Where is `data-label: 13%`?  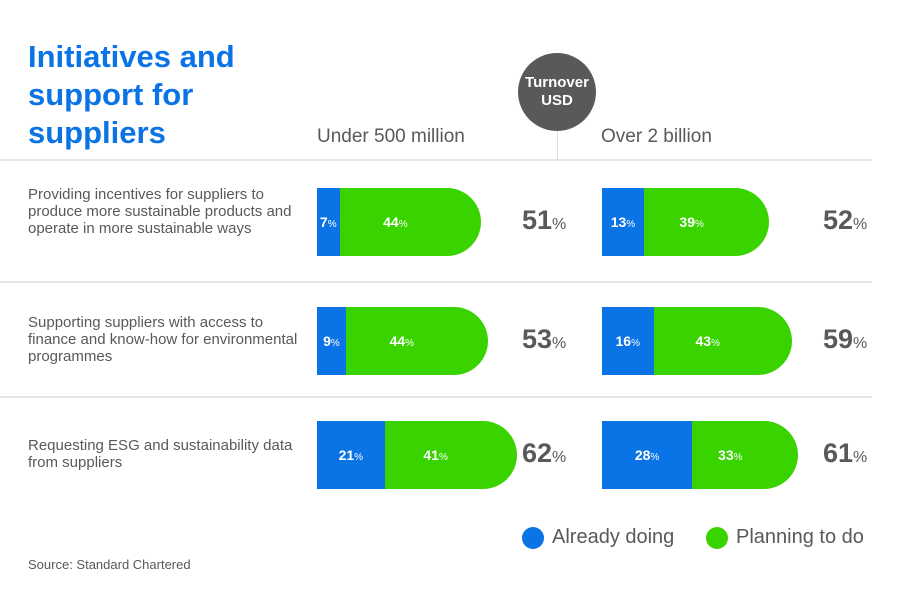 data-label: 13% is located at coordinates (623, 222).